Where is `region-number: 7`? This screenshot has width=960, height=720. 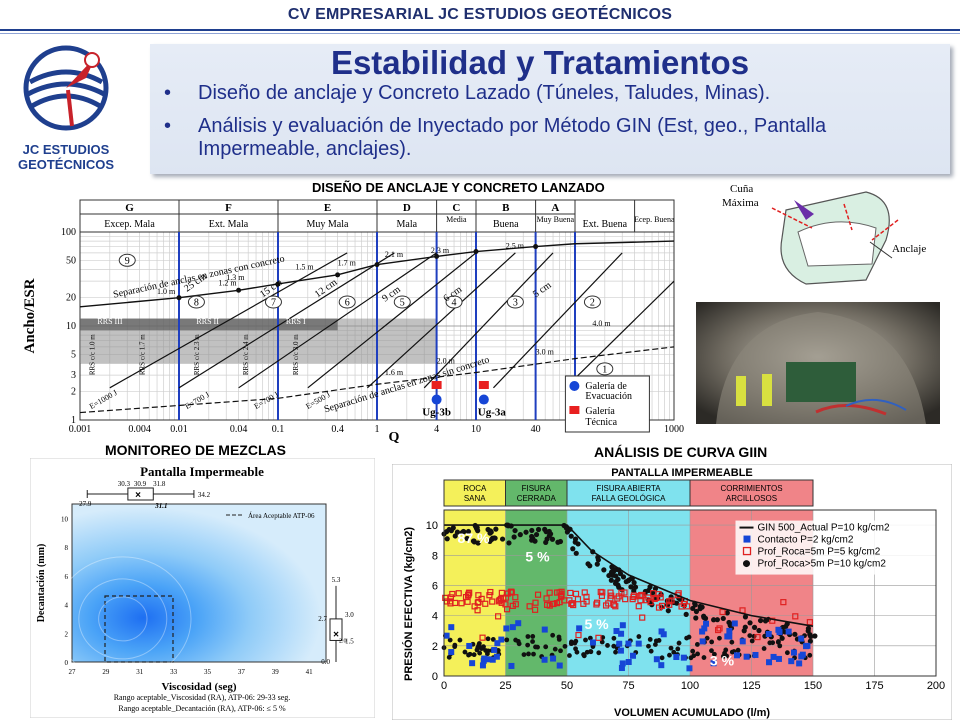
region-number: 7 is located at coordinates (273, 303).